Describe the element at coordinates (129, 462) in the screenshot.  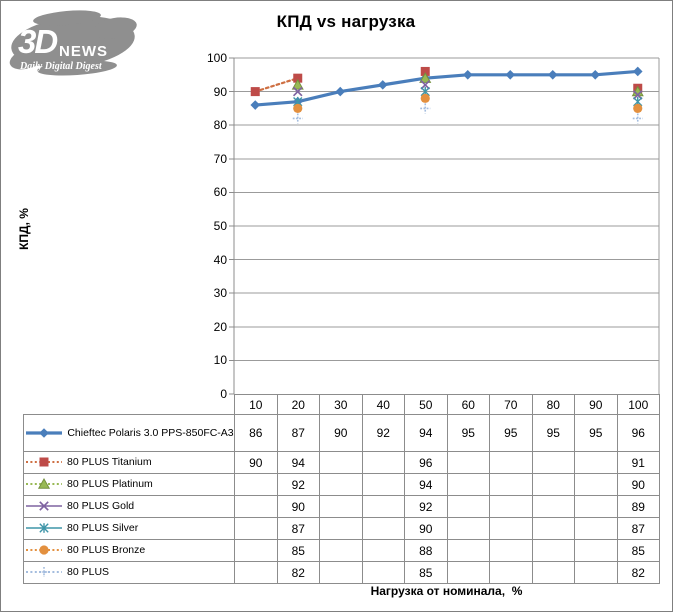
I see `legend-item-1: 80 PLUS Titanium` at that location.